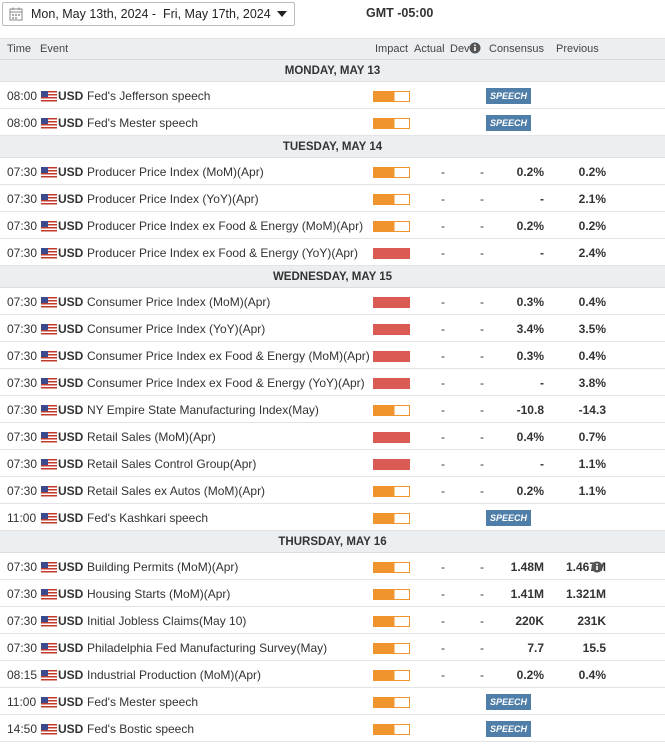 The width and height of the screenshot is (665, 751). I want to click on chevron-down-icon, so click(282, 14).